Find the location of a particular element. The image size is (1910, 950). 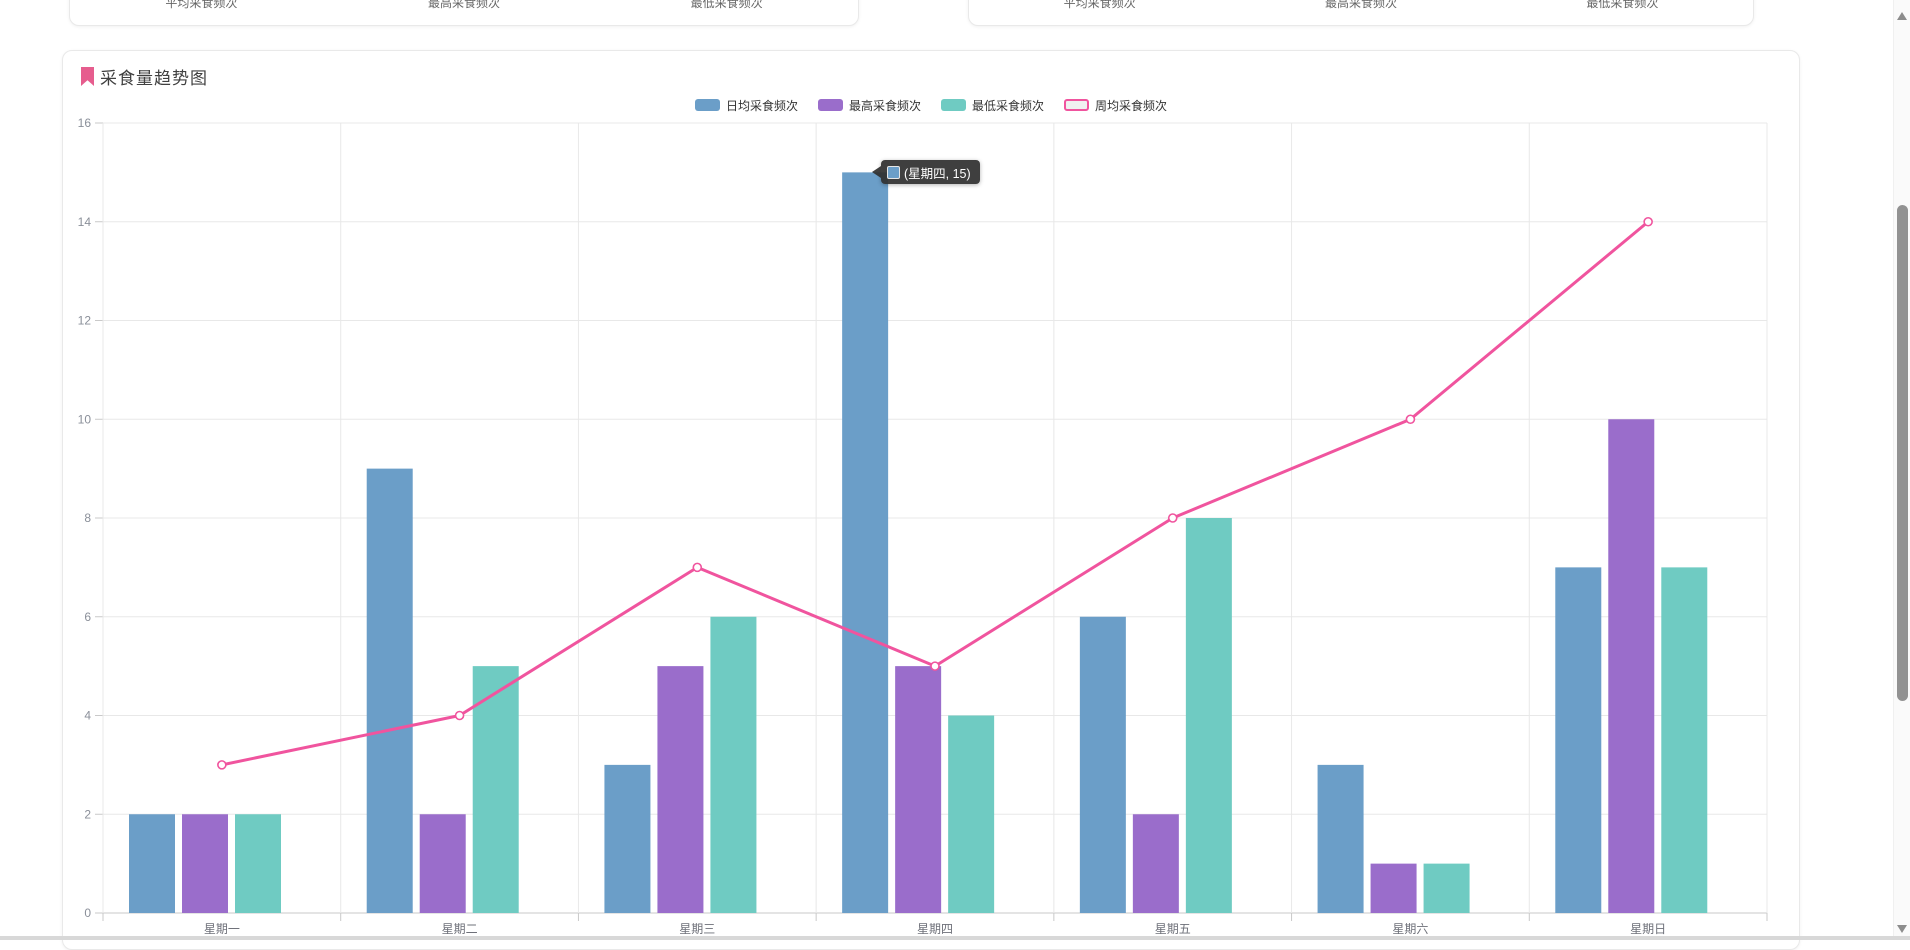

x-category-label: 星期三 is located at coordinates (697, 929).